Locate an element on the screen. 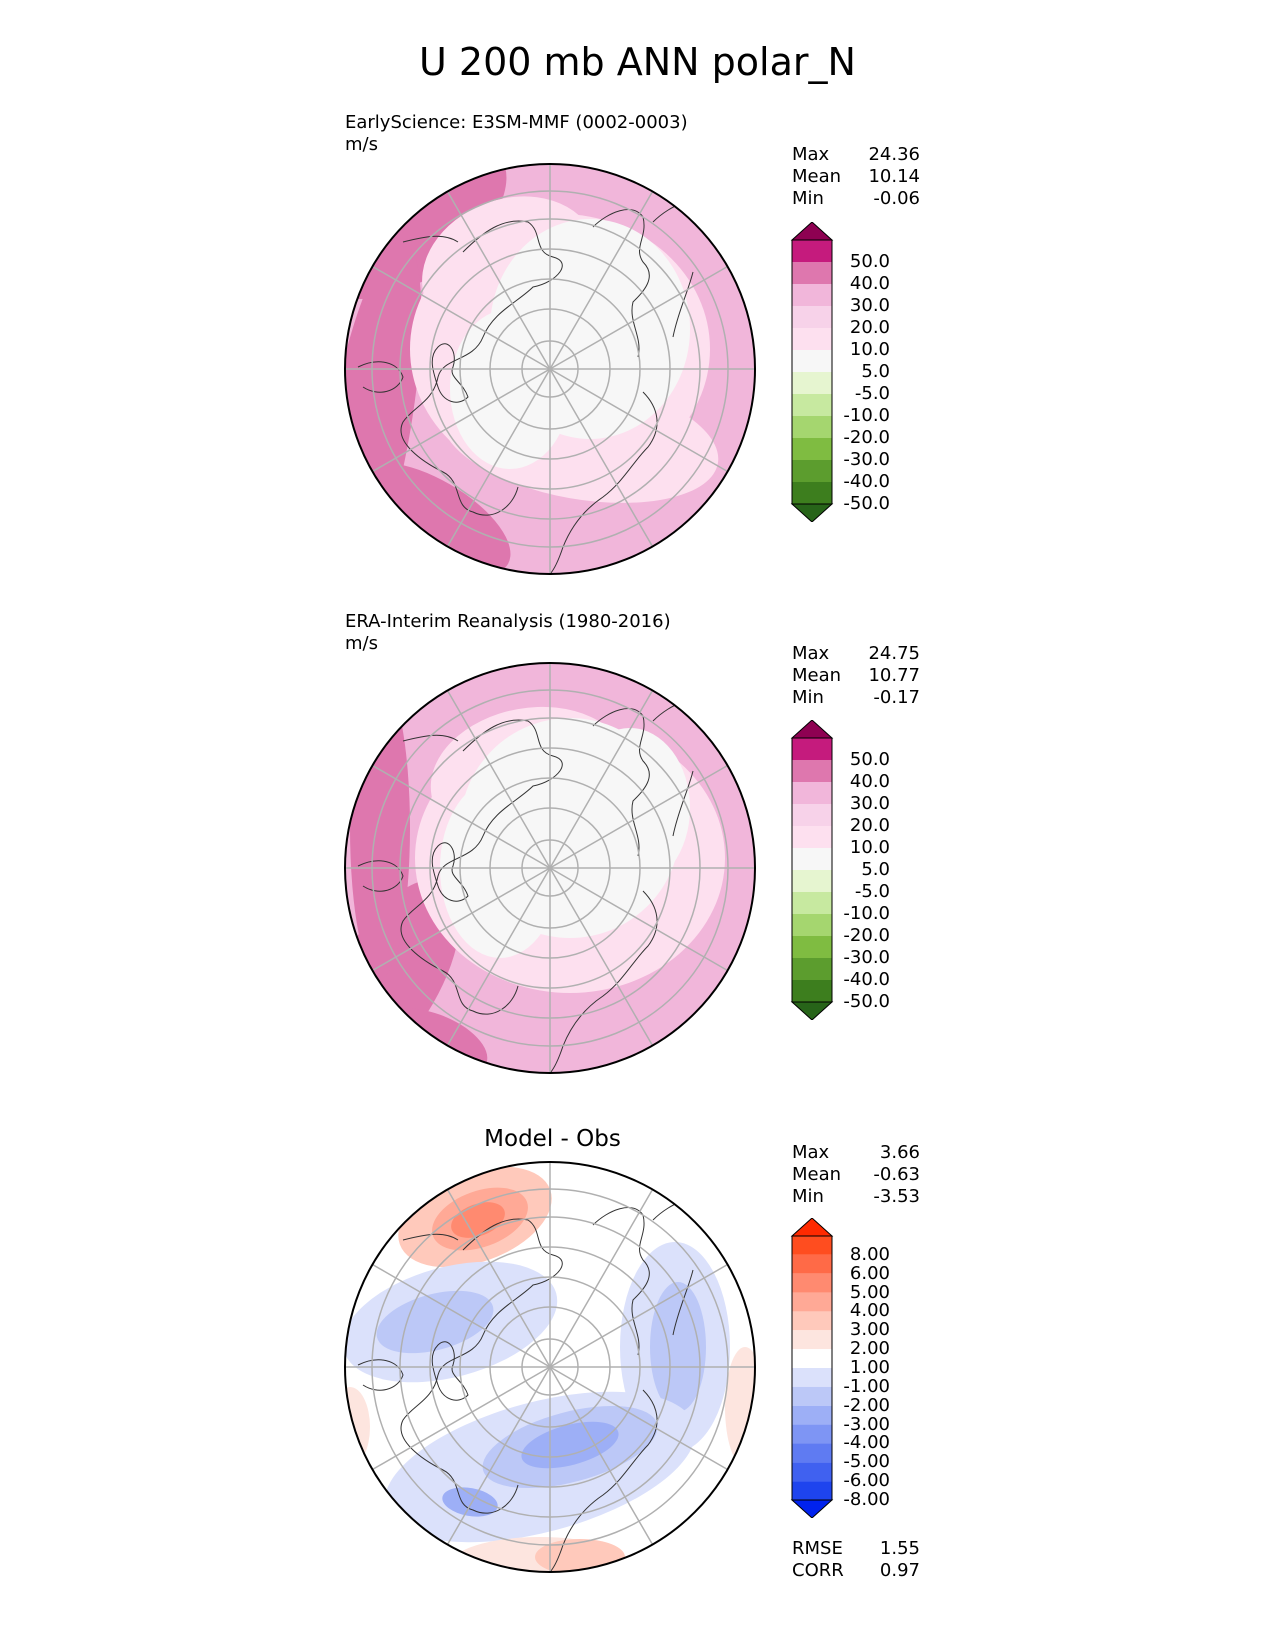  stat-rmse: RMSE 1.55 is located at coordinates (856, 1548).